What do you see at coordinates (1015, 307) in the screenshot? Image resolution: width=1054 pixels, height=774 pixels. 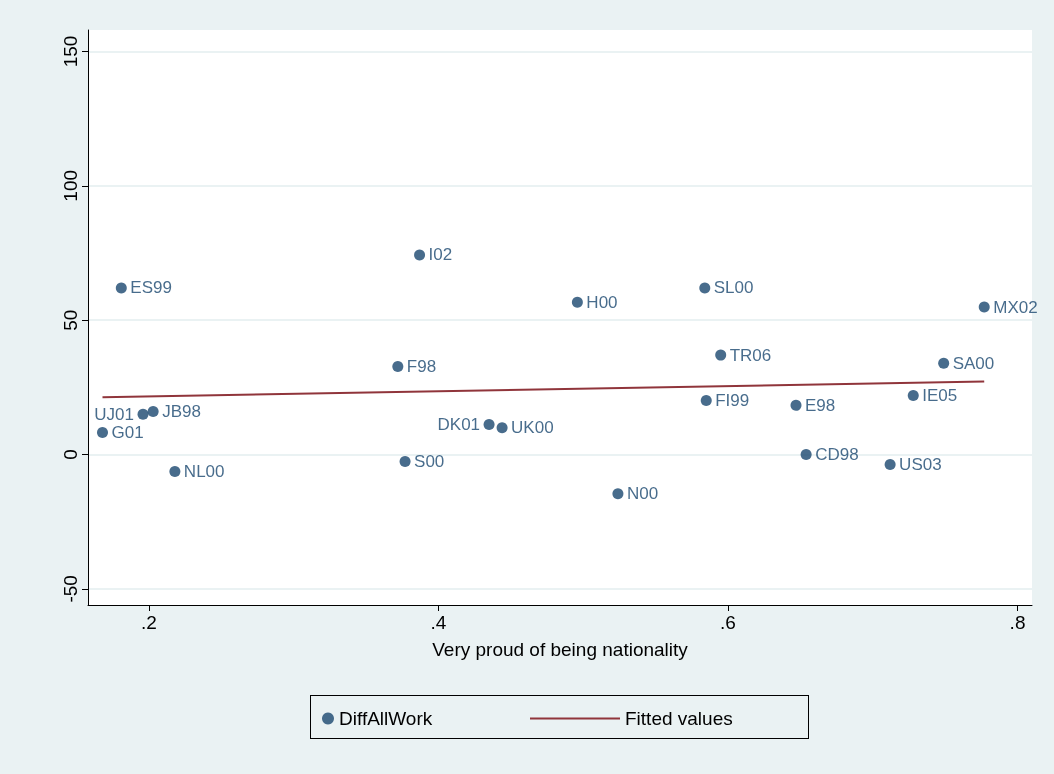 I see `annotation: MX02` at bounding box center [1015, 307].